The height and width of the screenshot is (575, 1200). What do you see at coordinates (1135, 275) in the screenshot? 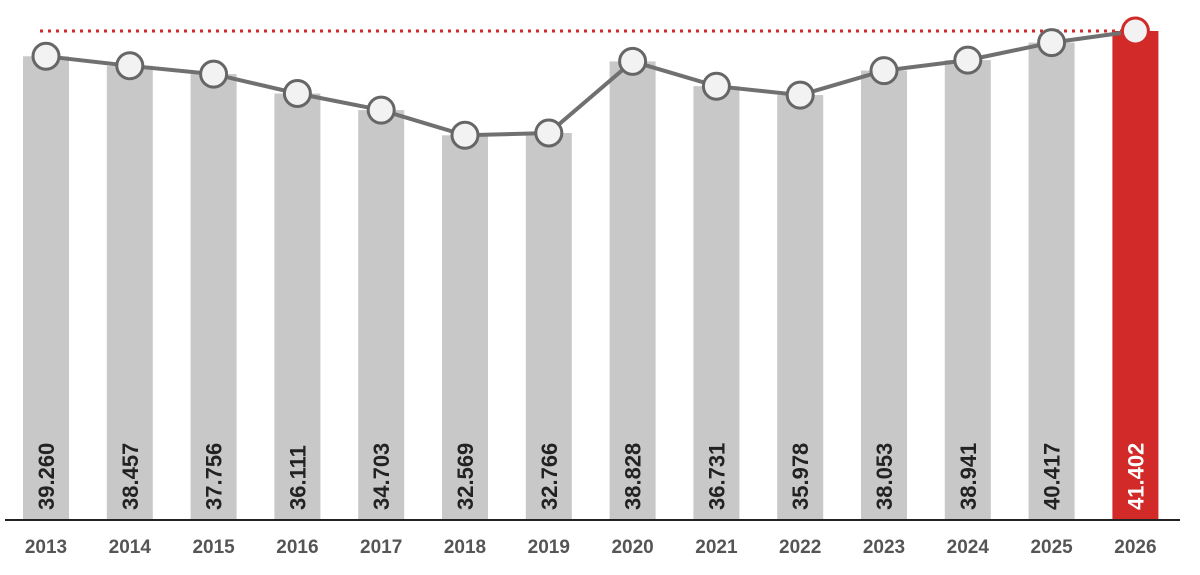
I see `bar-2026` at bounding box center [1135, 275].